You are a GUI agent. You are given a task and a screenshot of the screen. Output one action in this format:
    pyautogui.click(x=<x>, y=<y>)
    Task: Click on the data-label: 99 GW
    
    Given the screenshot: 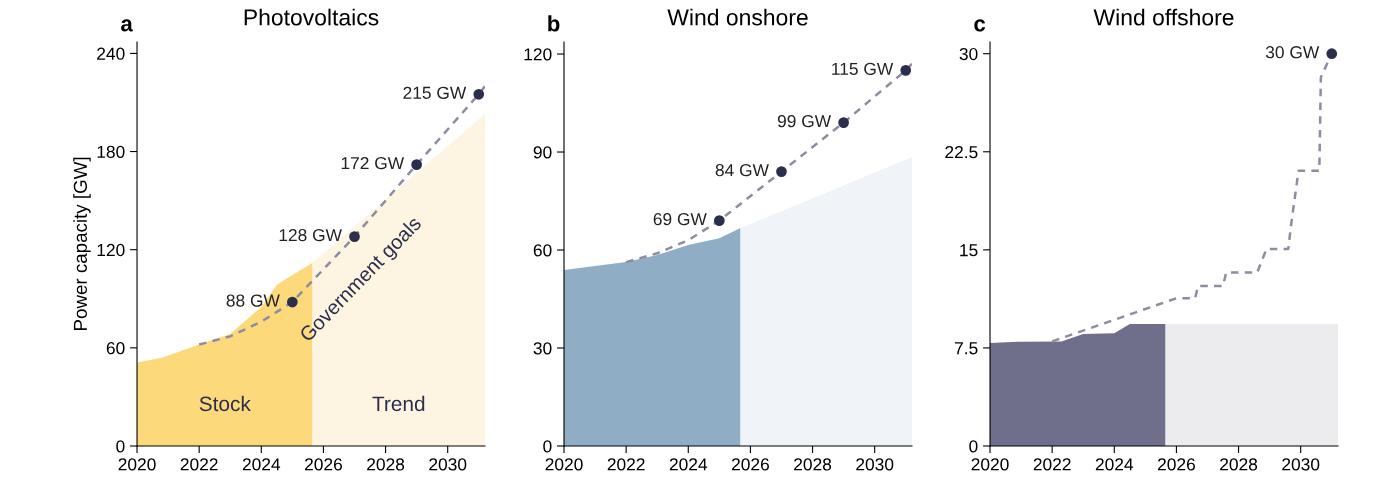 What is the action you would take?
    pyautogui.click(x=804, y=121)
    